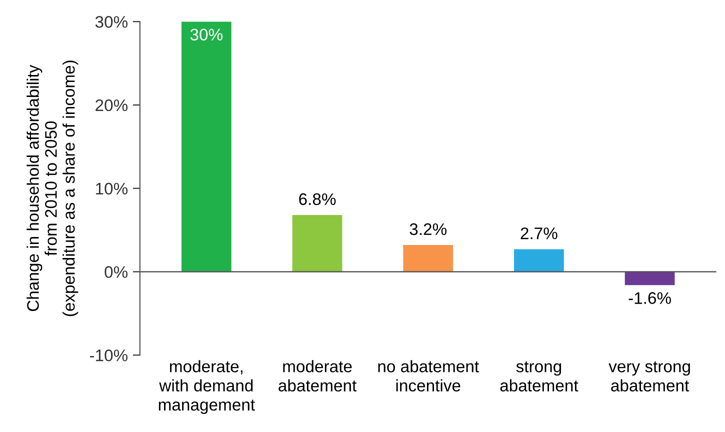  Describe the element at coordinates (112, 188) in the screenshot. I see `y-tick-label: 10%` at that location.